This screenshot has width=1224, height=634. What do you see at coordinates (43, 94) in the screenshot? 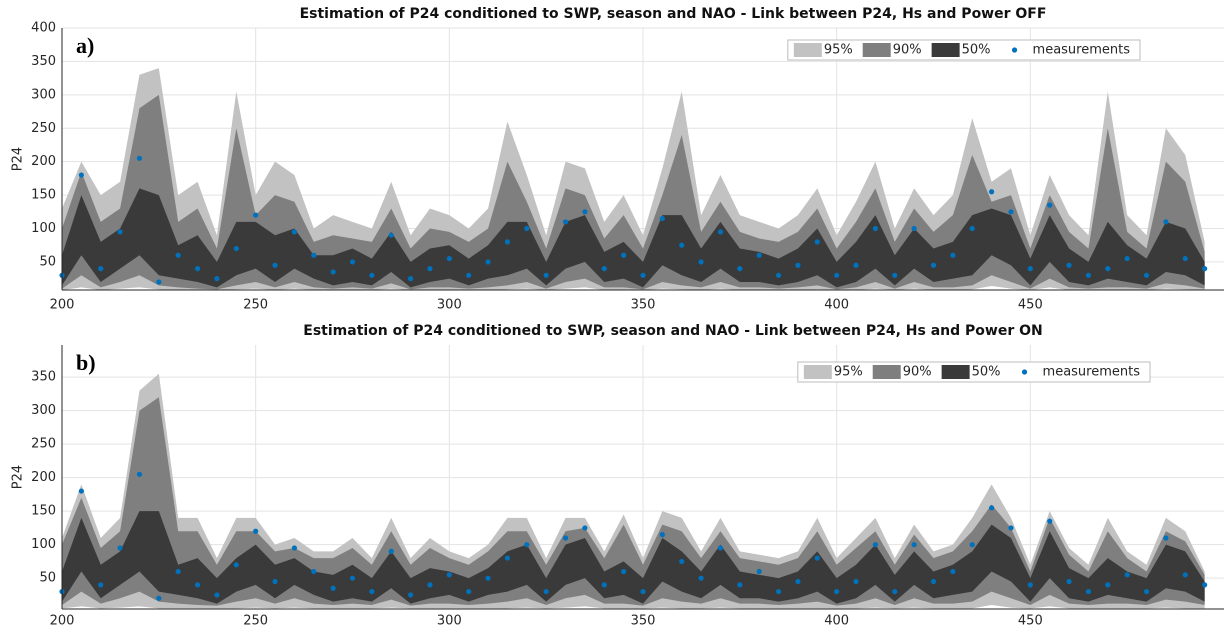
I see `y-tick-label: 300` at bounding box center [43, 94].